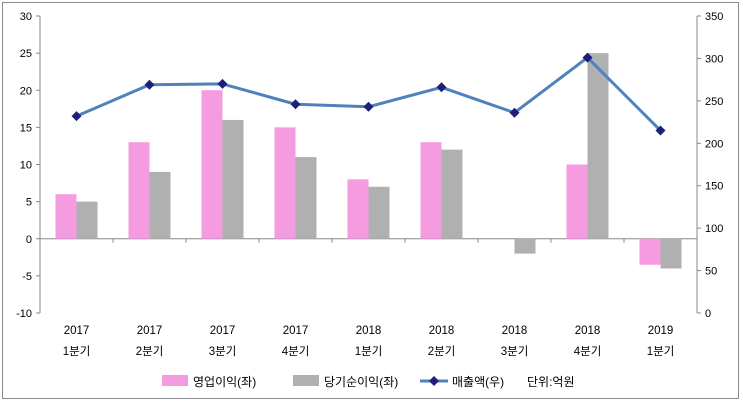 The image size is (743, 403). Describe the element at coordinates (24, 314) in the screenshot. I see `left-axis-tick-label: -10` at that location.